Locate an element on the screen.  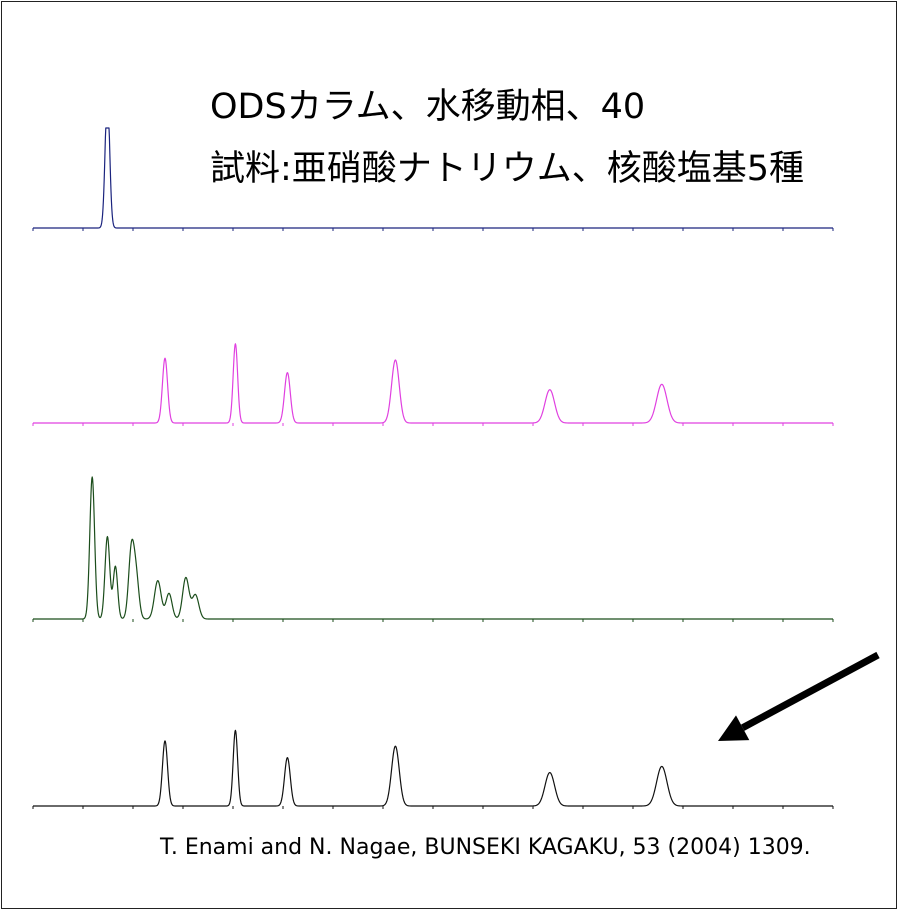
arrow-shaft is located at coordinates (810, 691).